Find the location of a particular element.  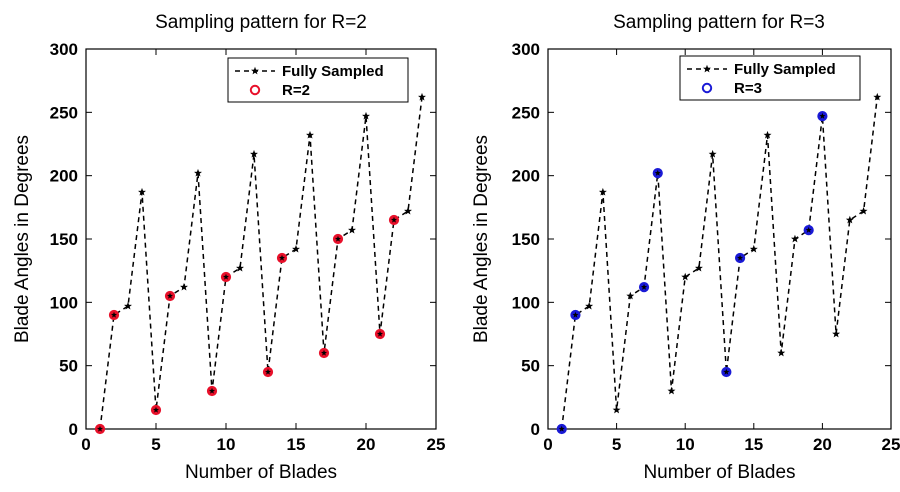

chart-title: Sampling pattern for R=3 is located at coordinates (719, 22).